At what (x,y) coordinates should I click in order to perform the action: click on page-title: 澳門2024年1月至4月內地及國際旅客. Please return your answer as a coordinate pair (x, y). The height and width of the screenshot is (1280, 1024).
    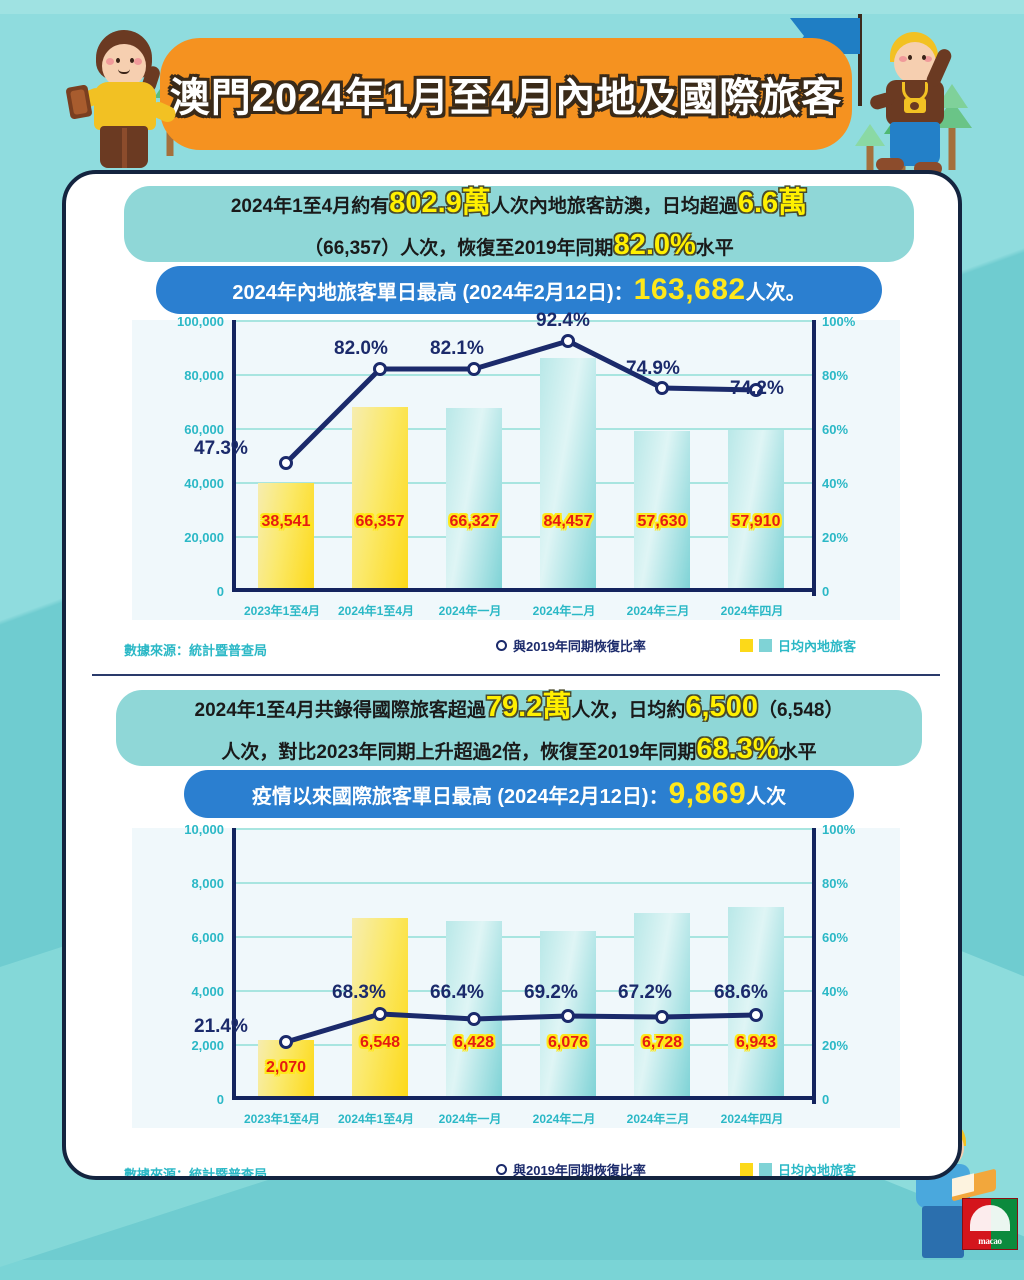
    Looking at the image, I should click on (506, 98).